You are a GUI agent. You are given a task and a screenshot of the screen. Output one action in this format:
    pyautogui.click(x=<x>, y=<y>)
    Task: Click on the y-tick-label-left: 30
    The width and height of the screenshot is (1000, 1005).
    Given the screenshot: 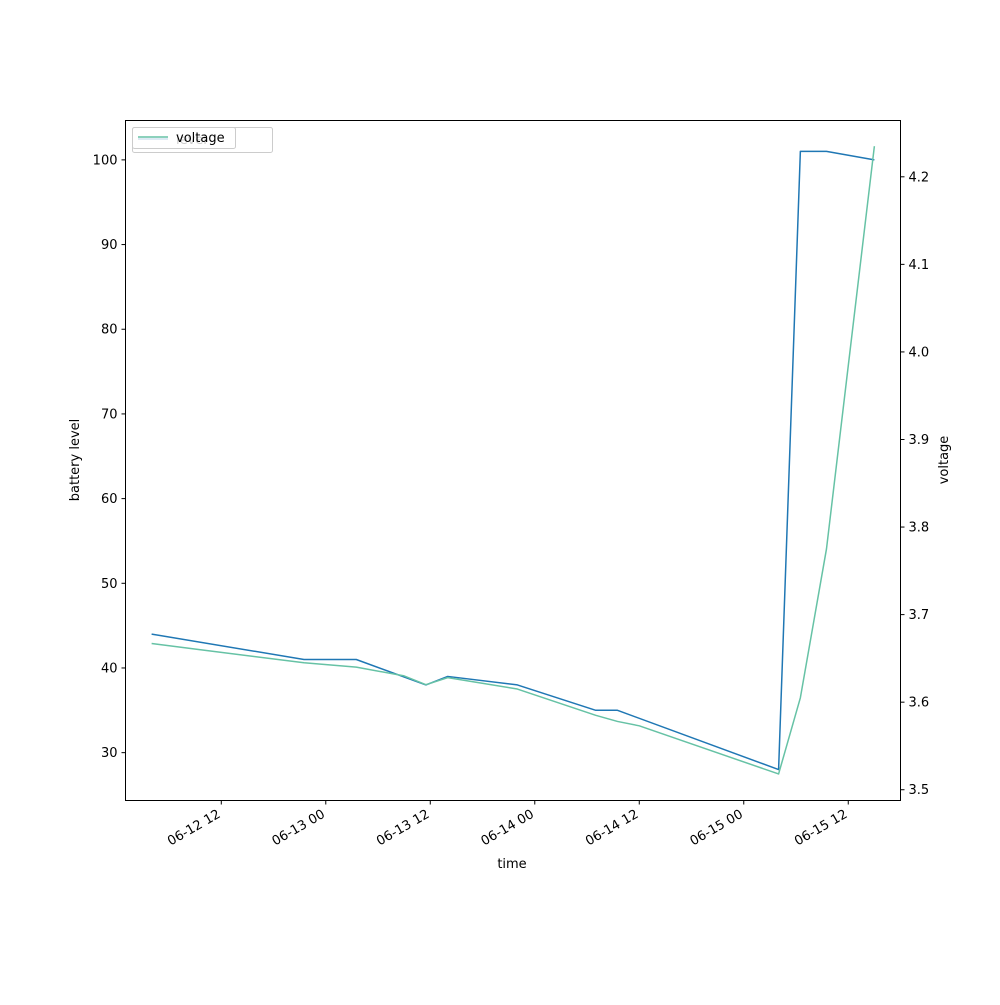 What is the action you would take?
    pyautogui.click(x=109, y=753)
    